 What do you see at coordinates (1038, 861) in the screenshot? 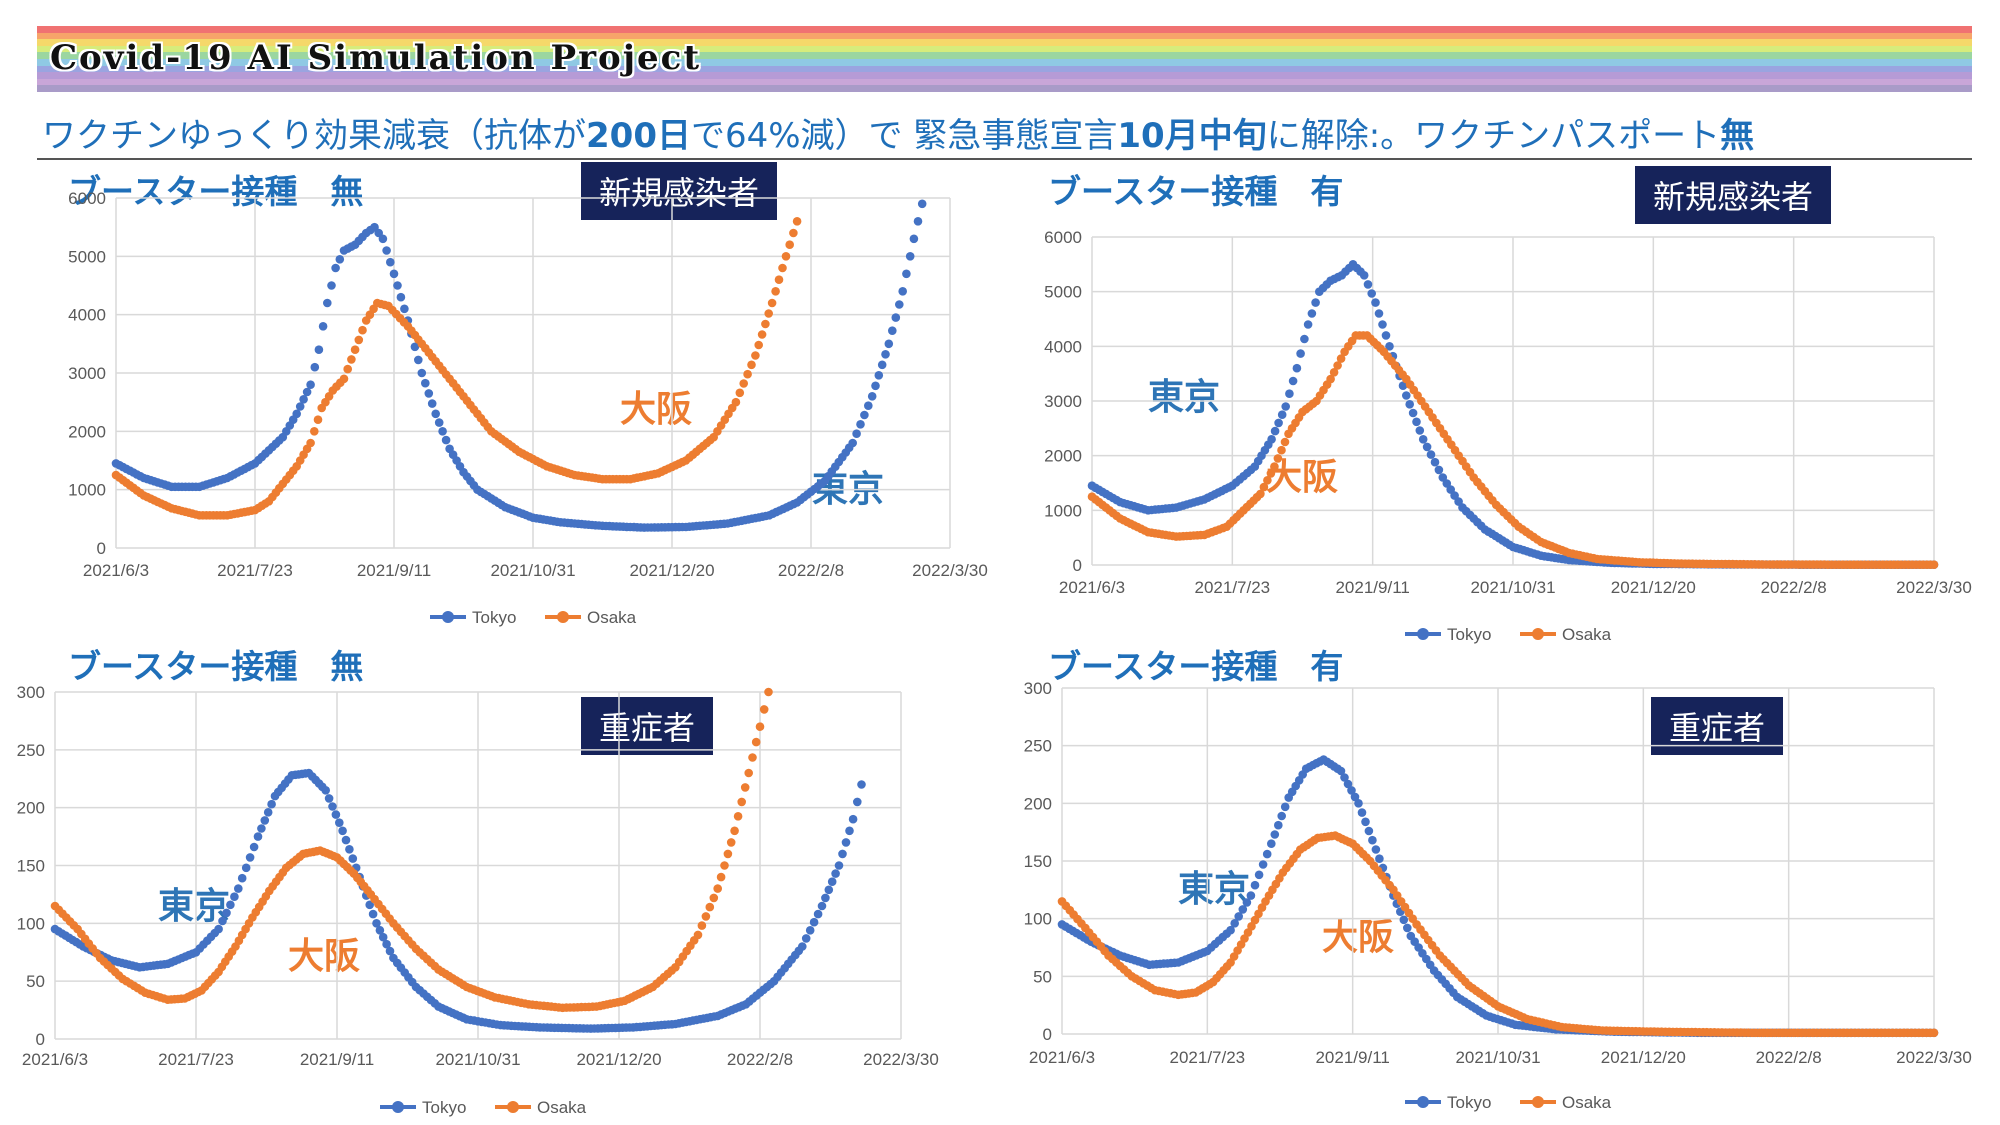
I see `y-tick-label: 150` at bounding box center [1038, 861].